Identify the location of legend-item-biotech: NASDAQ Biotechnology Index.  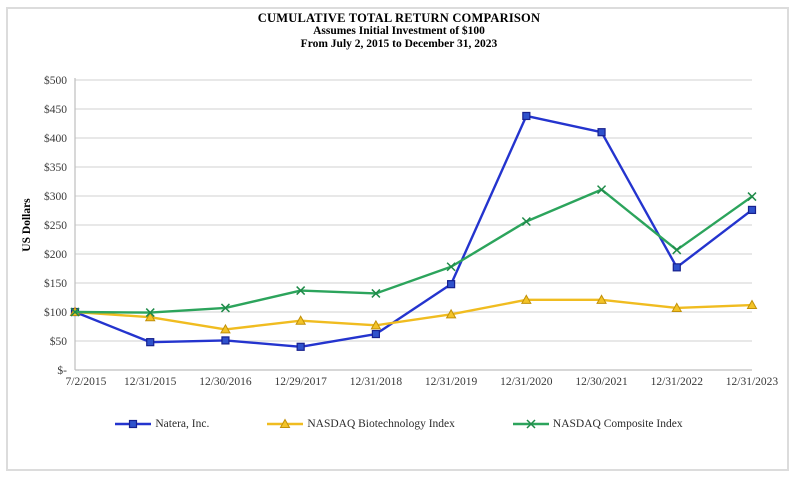
(361, 424).